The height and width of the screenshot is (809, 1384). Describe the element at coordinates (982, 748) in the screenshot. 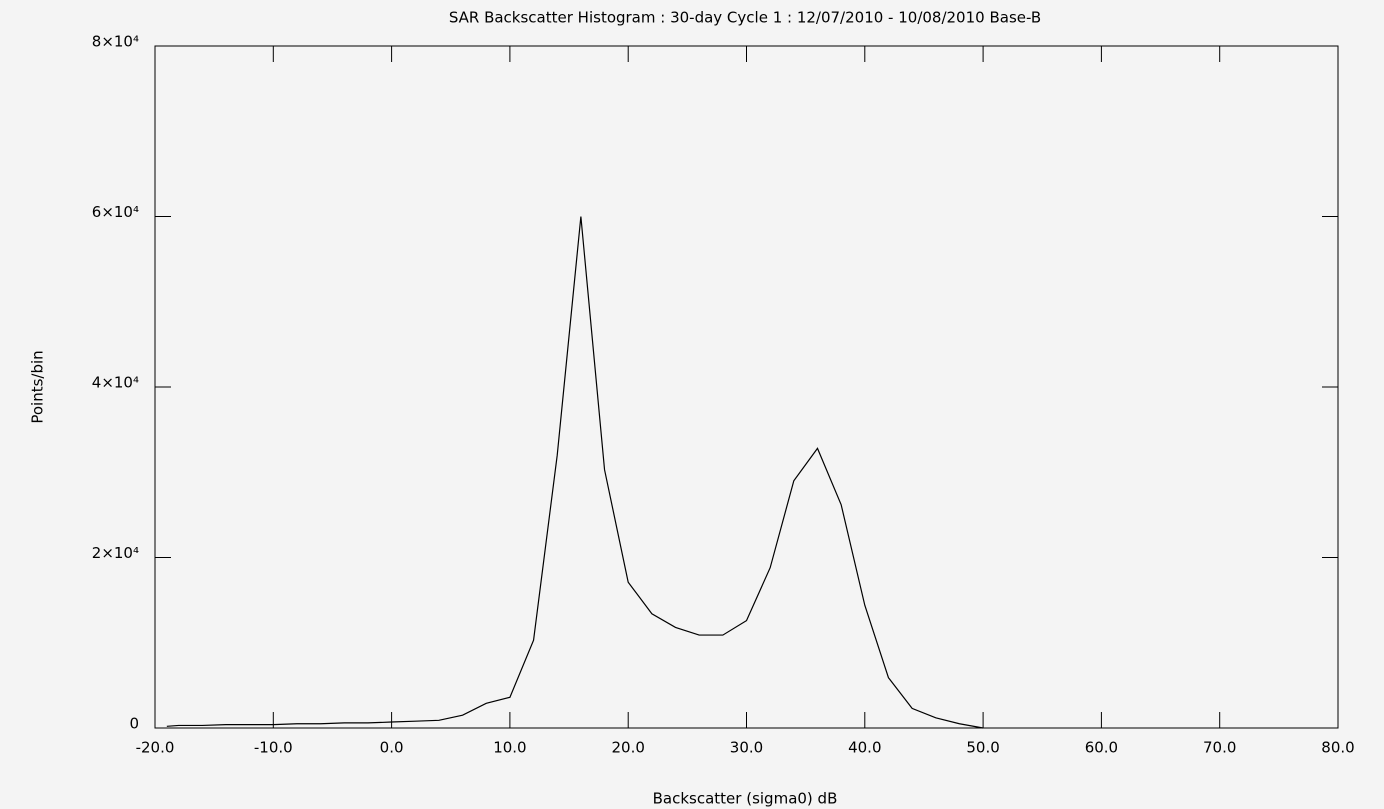

I see `x-tick-label: 50.0` at that location.